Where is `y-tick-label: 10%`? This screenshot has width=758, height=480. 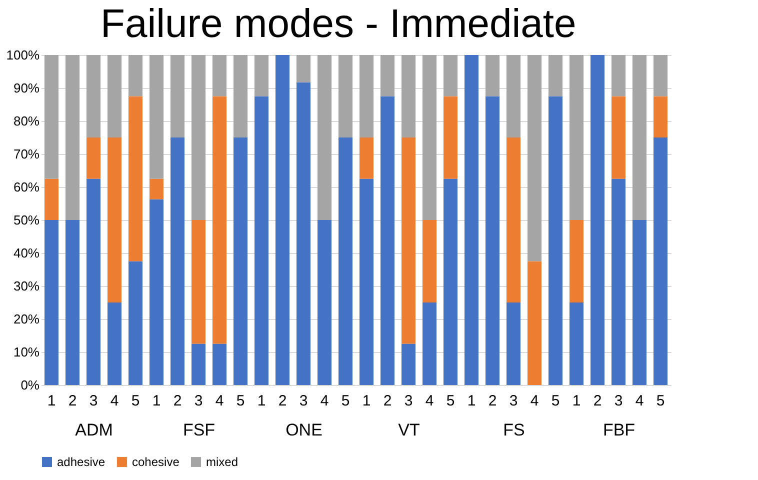 y-tick-label: 10% is located at coordinates (26, 352).